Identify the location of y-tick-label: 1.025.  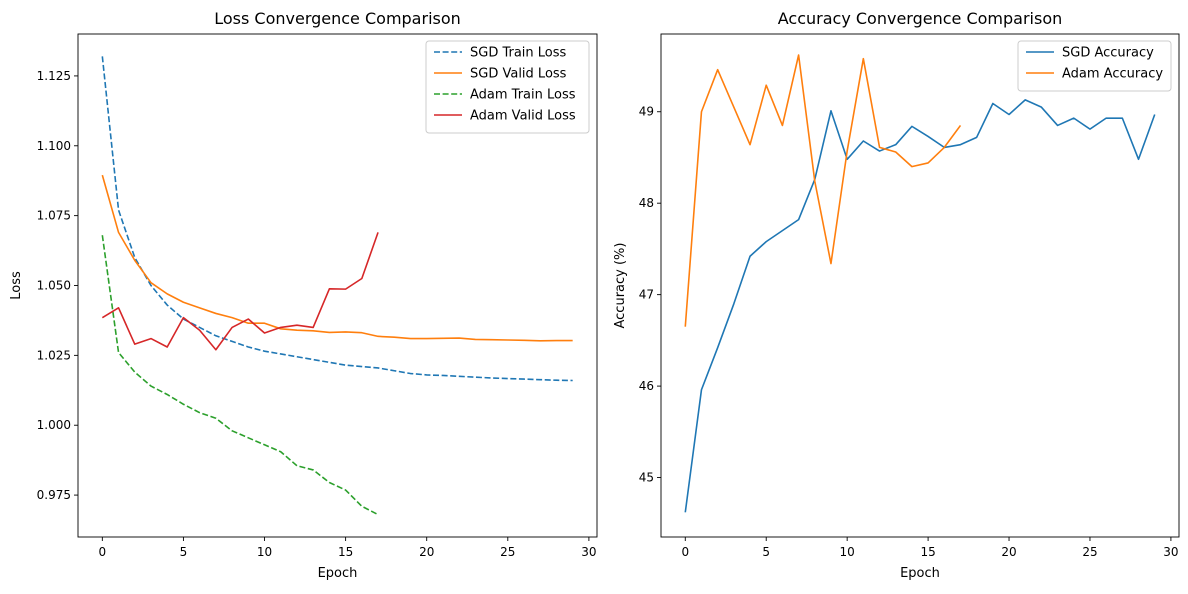
(54, 355).